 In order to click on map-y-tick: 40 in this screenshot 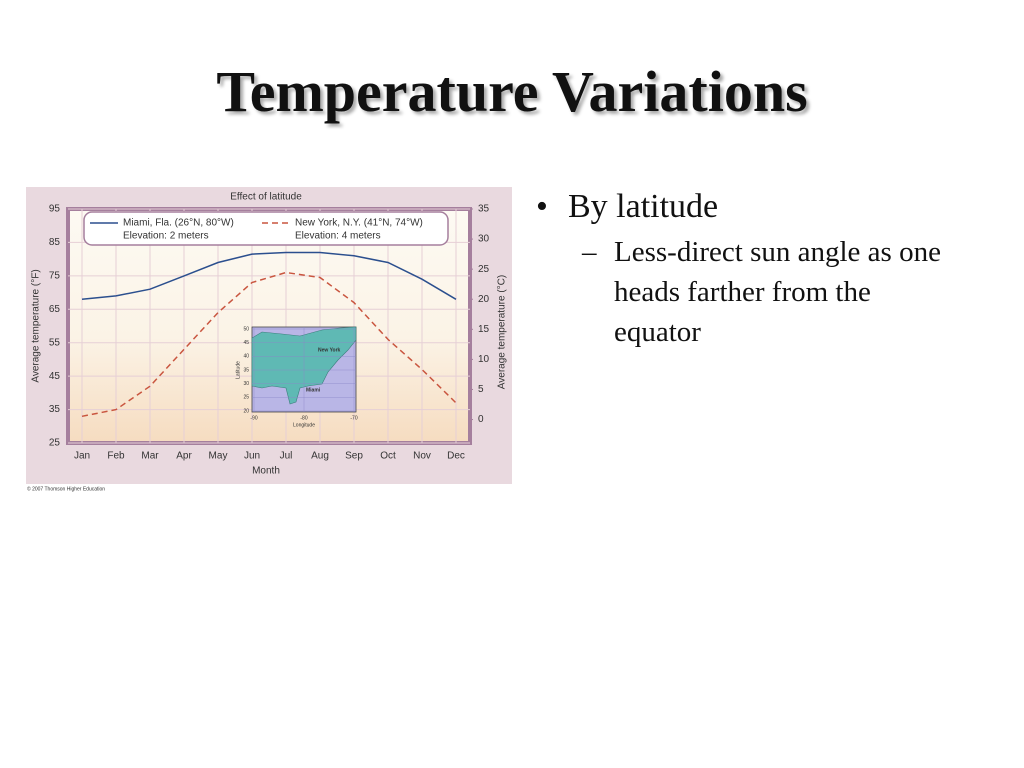, I will do `click(246, 357)`.